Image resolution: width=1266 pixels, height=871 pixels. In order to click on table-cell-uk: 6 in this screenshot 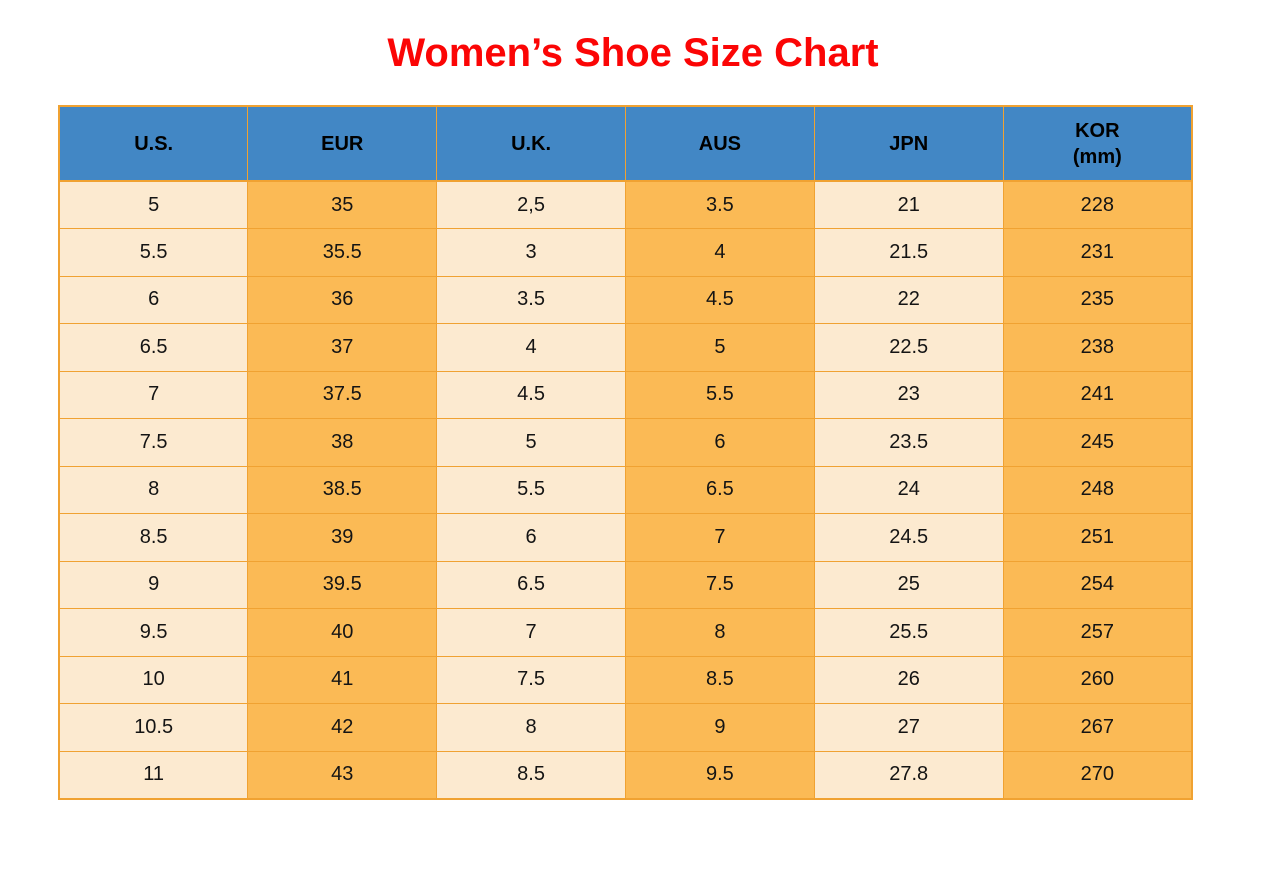, I will do `click(531, 537)`.